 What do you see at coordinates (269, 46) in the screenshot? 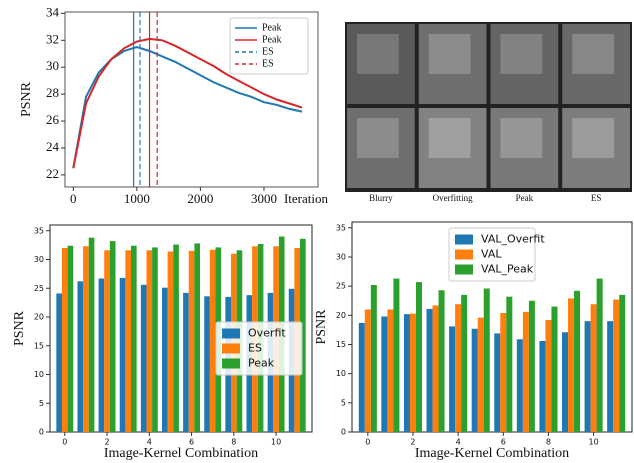
I see `legend-box` at bounding box center [269, 46].